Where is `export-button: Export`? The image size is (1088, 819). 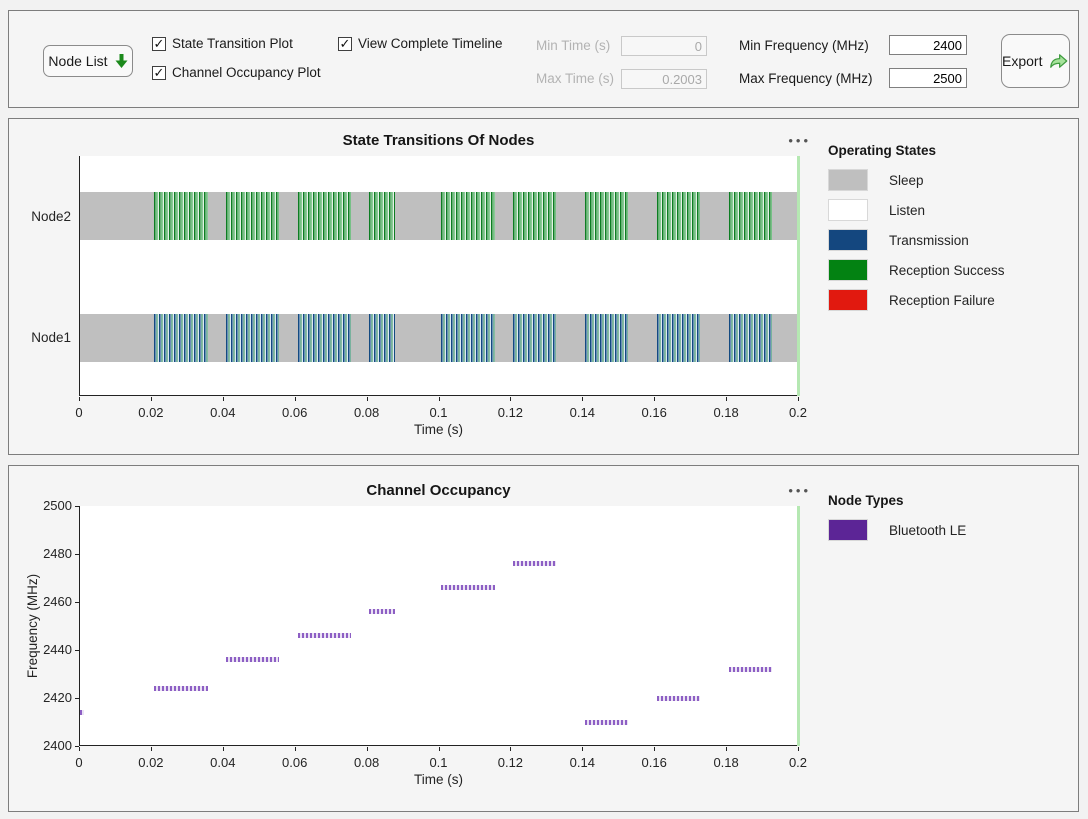
export-button: Export is located at coordinates (1035, 61).